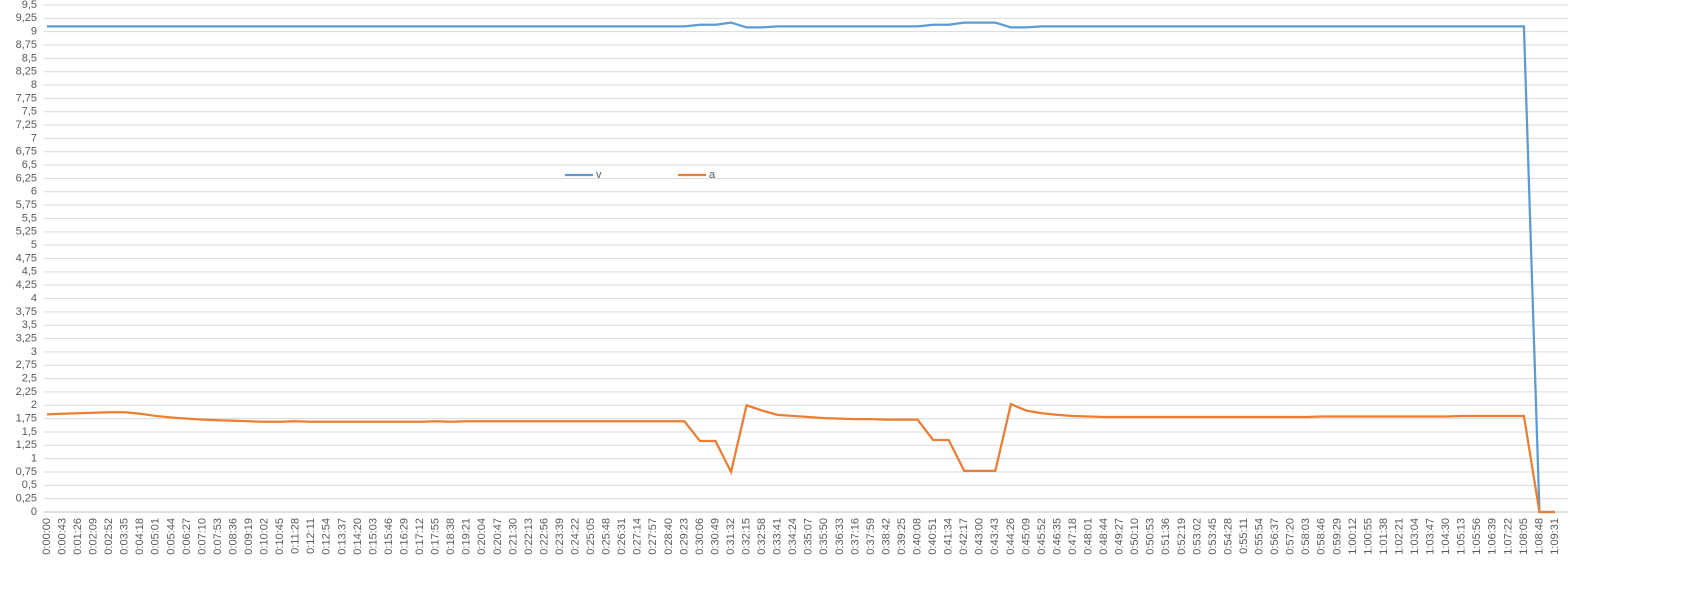 This screenshot has width=1702, height=612. Describe the element at coordinates (1368, 536) in the screenshot. I see `x-tick-label: 1:00:55` at that location.